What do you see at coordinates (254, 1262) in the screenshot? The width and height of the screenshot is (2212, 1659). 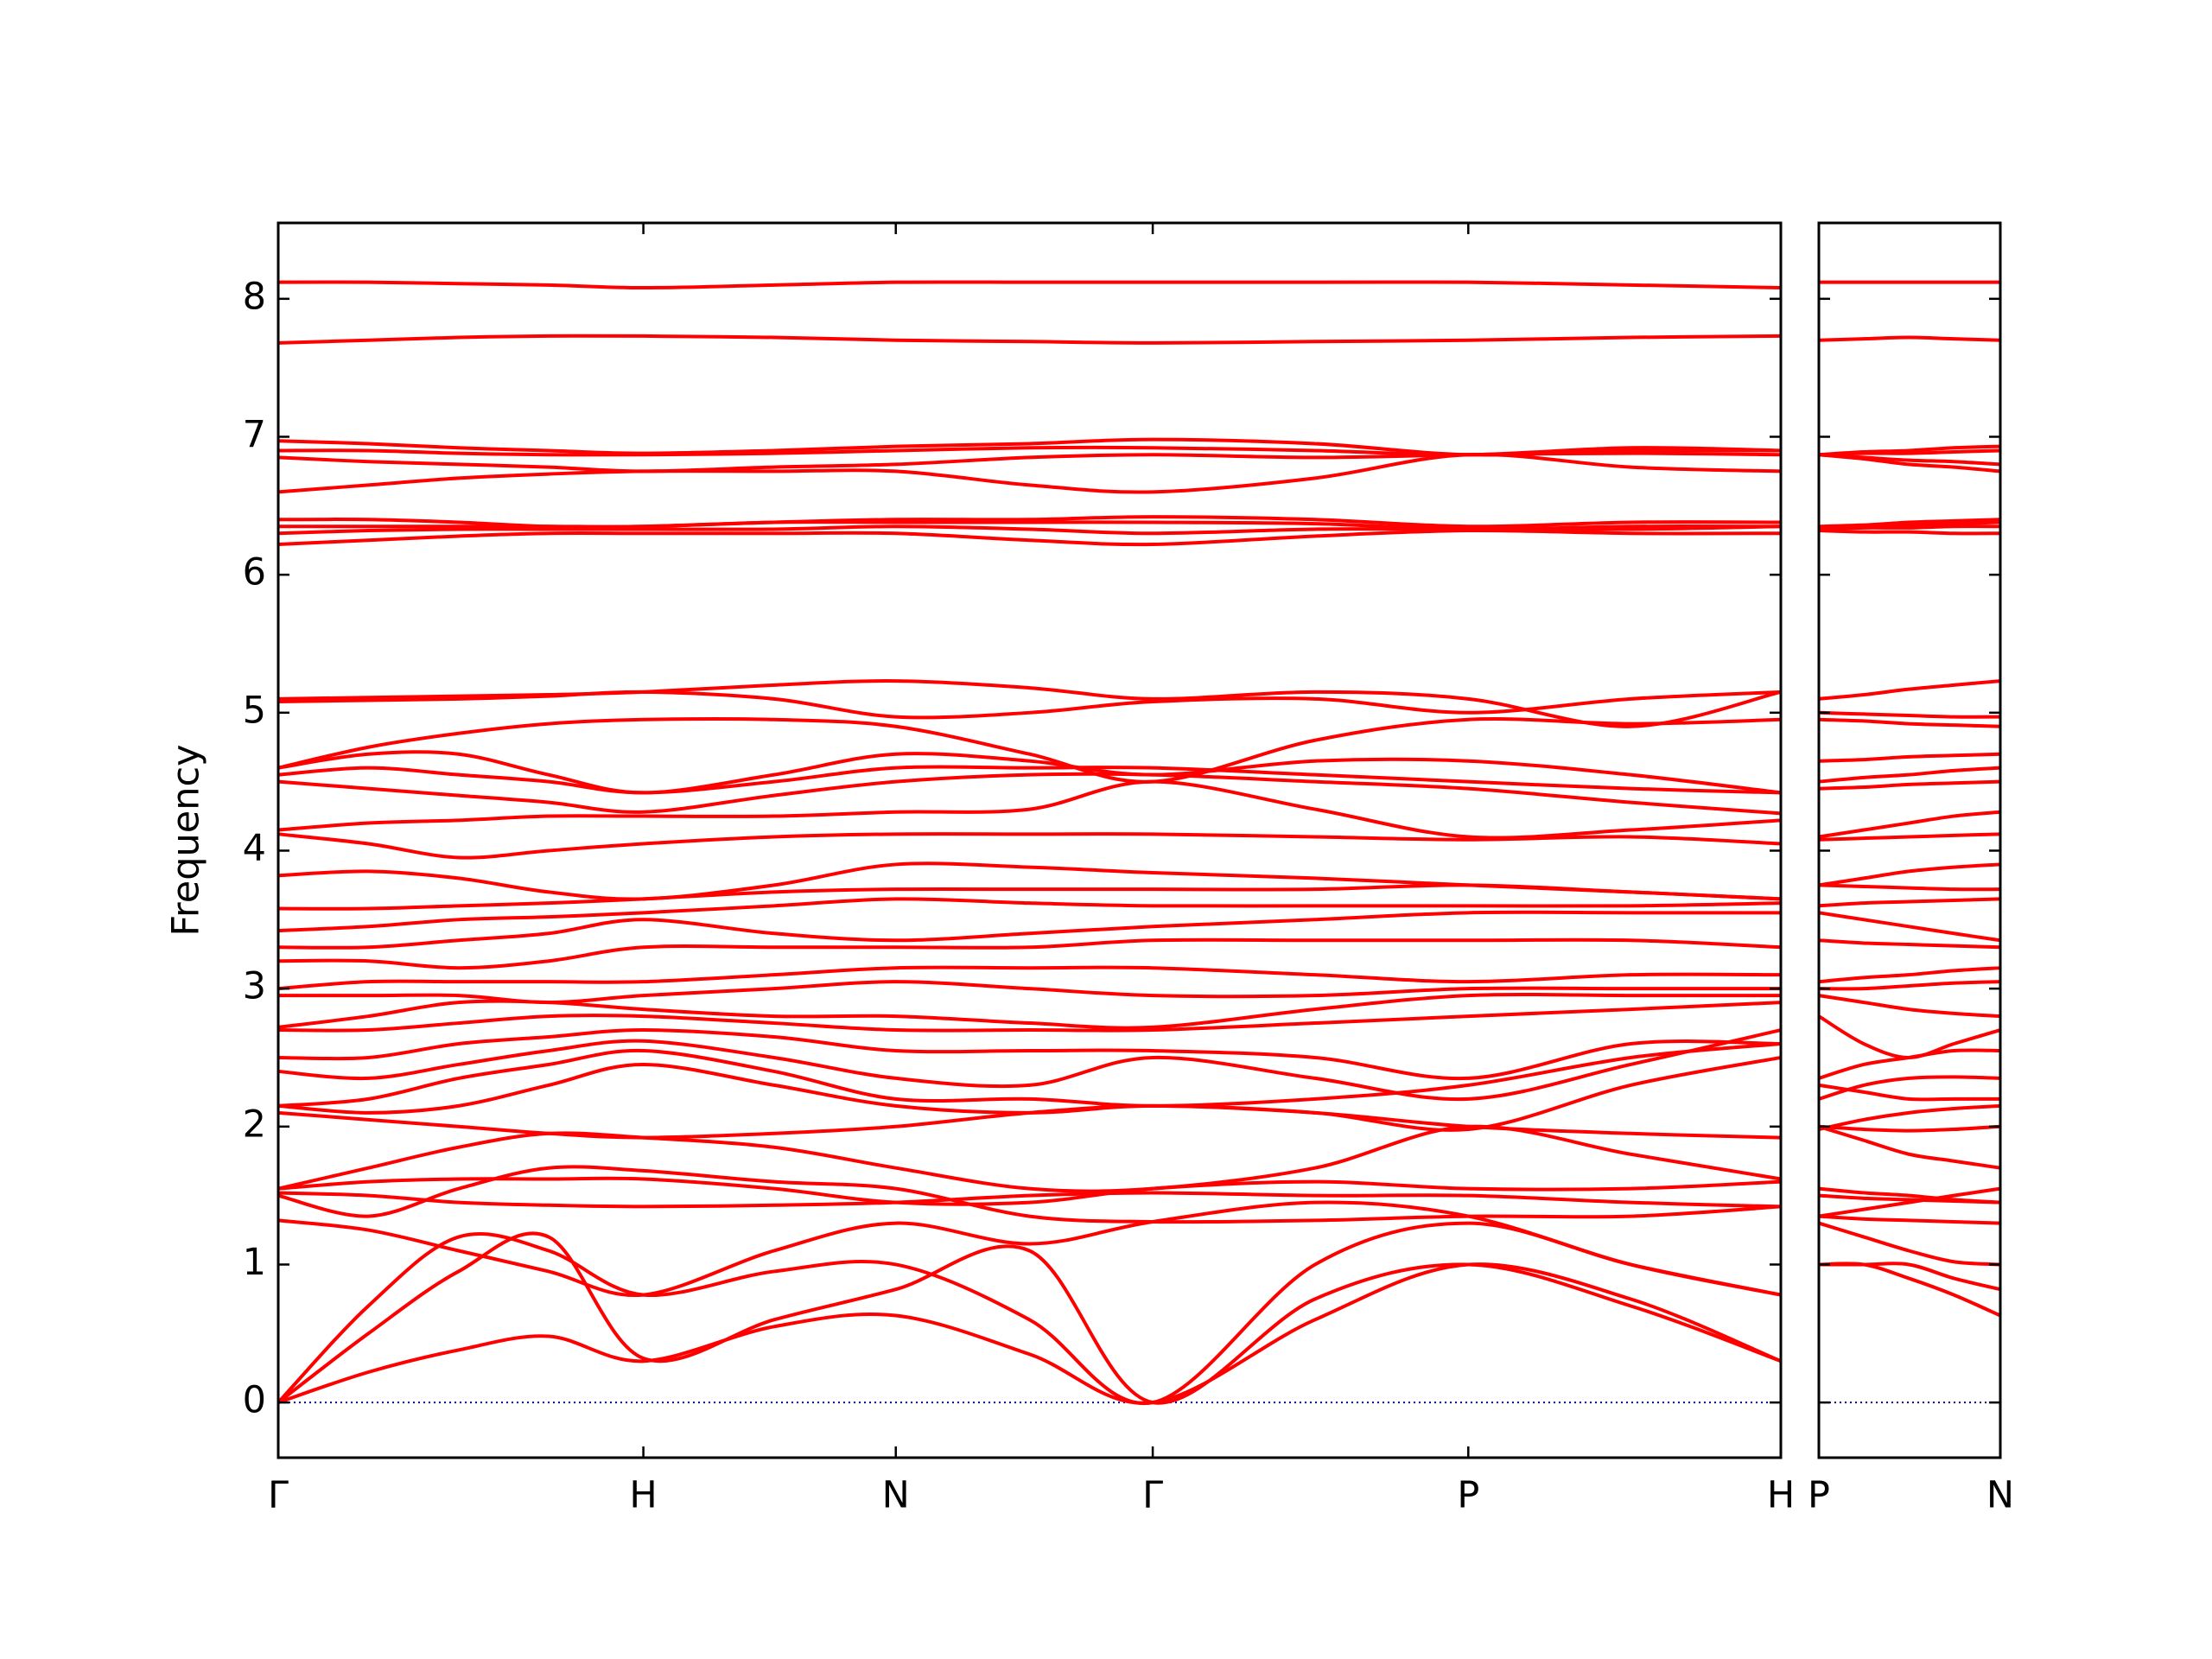 I see `y-tick-label: 1` at bounding box center [254, 1262].